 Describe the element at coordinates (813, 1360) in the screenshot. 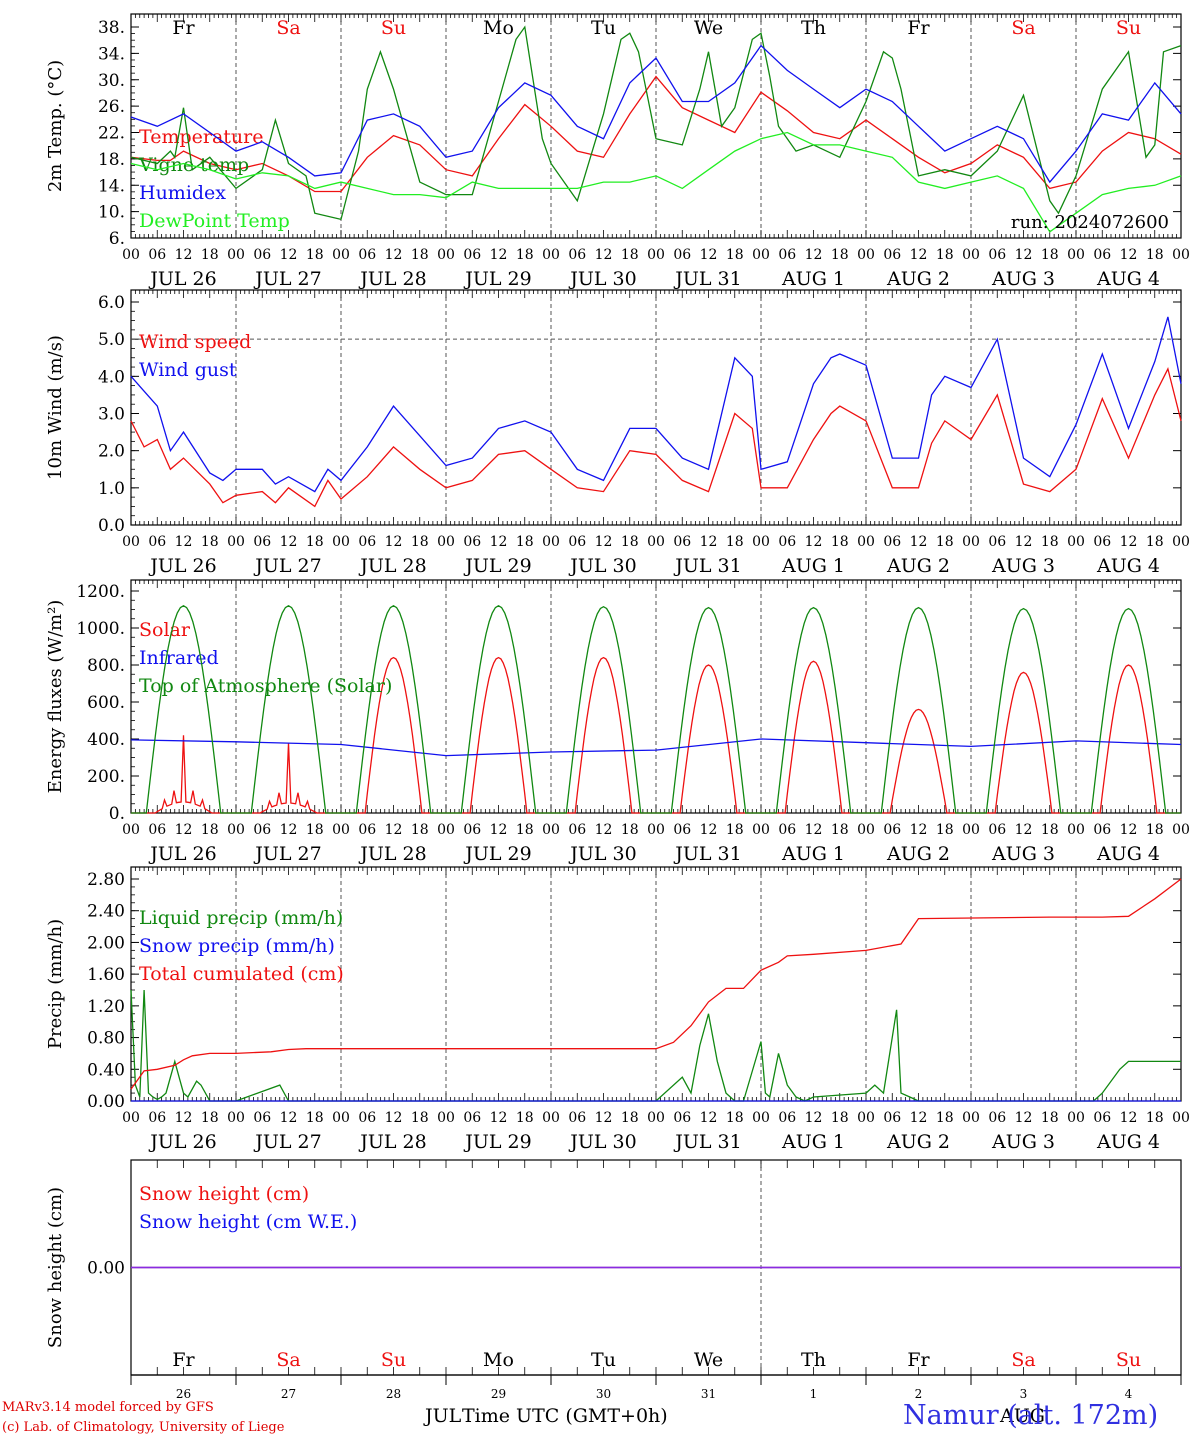

I see `snow-weekday-label: Th` at that location.